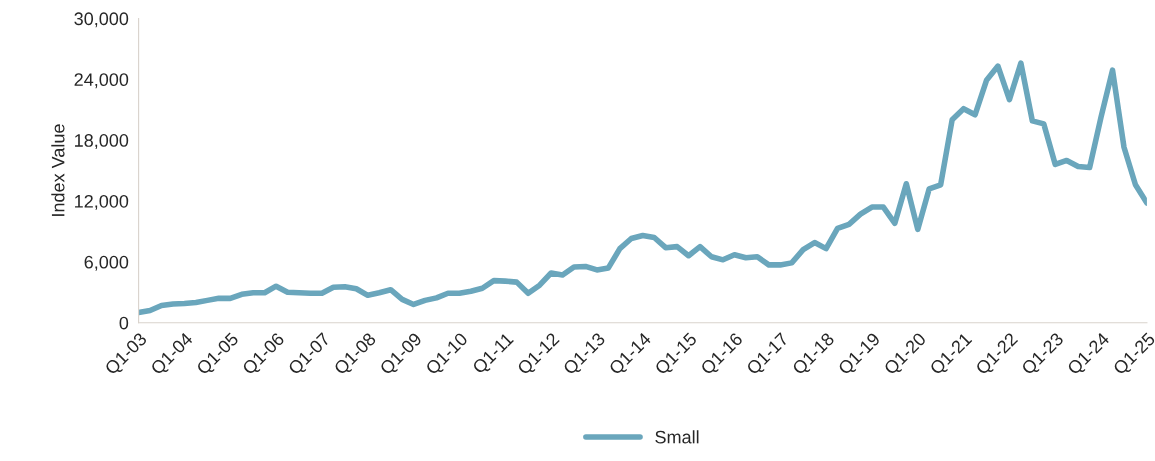 The image size is (1155, 461). Describe the element at coordinates (102, 202) in the screenshot. I see `y-tick-label: 12,000` at that location.